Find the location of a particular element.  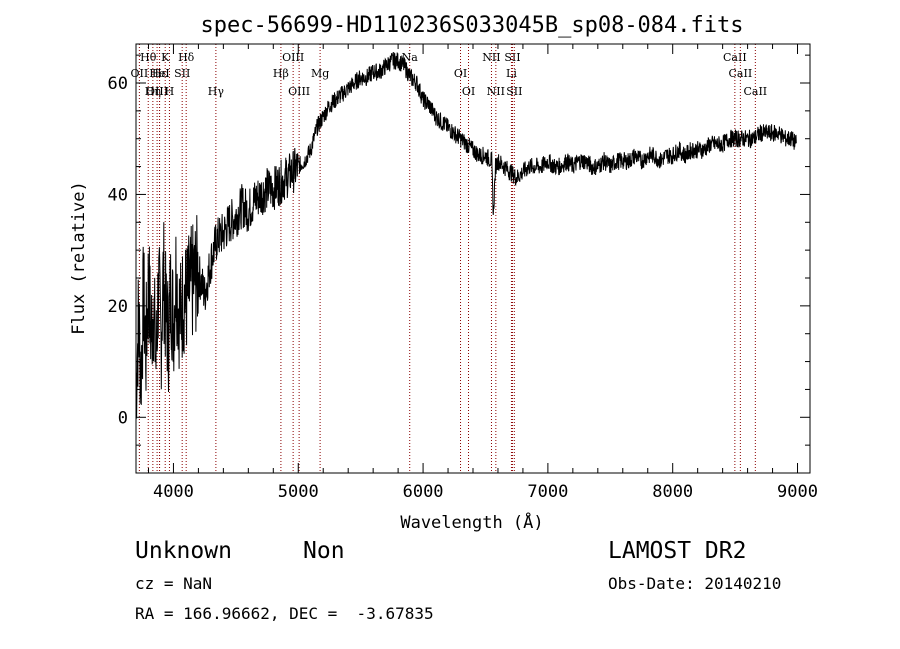

marker-label-9: SII is located at coordinates (182, 73).